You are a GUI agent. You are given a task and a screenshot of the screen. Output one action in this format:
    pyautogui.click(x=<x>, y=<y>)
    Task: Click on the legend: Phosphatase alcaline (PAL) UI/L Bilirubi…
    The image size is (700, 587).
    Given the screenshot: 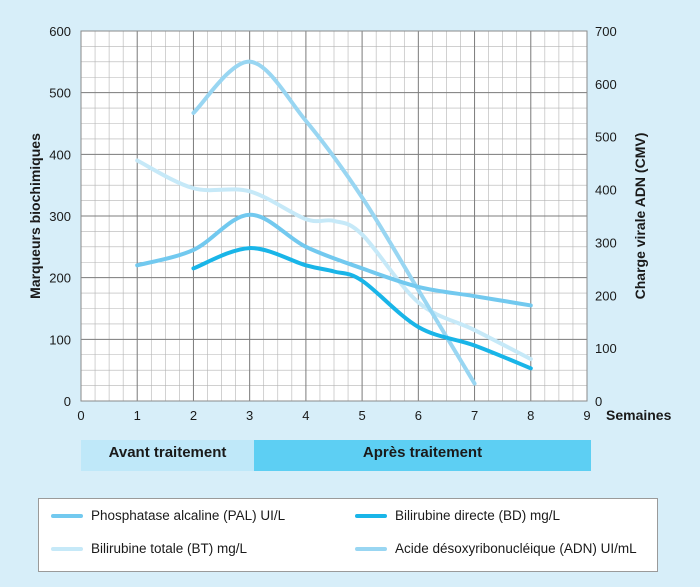 What is the action you would take?
    pyautogui.click(x=348, y=535)
    